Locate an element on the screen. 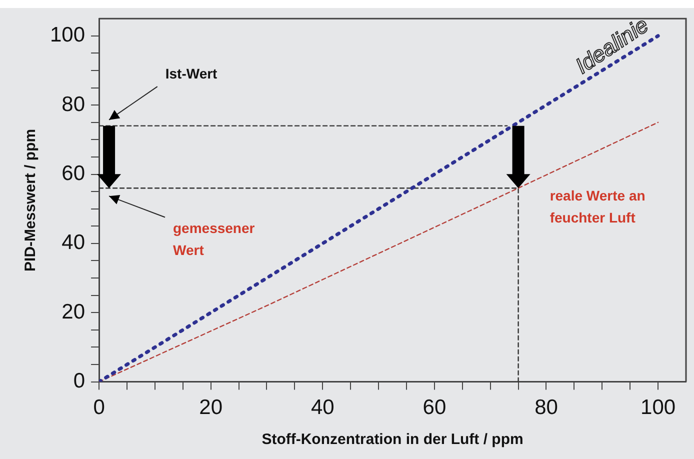 This screenshot has height=459, width=694. y-tick-label: 80 is located at coordinates (74, 104).